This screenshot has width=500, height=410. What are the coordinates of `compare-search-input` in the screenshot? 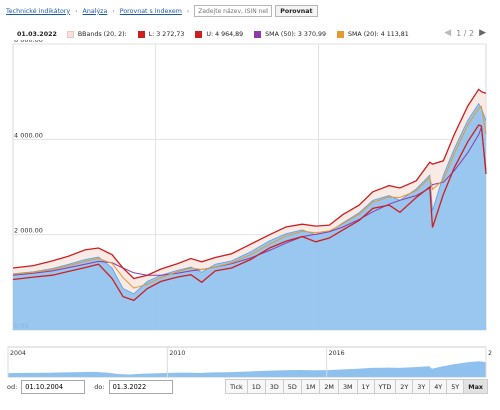 It's located at (233, 11).